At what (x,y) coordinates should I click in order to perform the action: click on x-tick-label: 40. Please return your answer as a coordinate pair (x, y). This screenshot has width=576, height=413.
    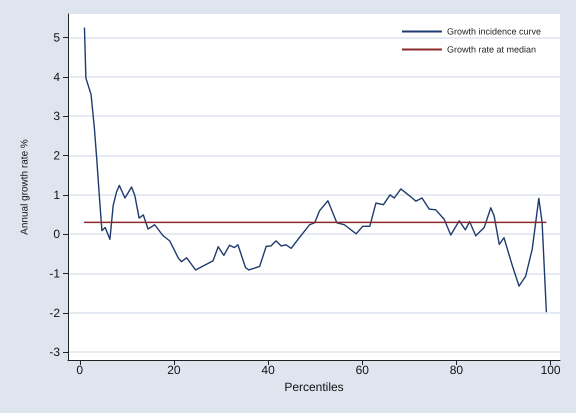
    Looking at the image, I should click on (268, 370).